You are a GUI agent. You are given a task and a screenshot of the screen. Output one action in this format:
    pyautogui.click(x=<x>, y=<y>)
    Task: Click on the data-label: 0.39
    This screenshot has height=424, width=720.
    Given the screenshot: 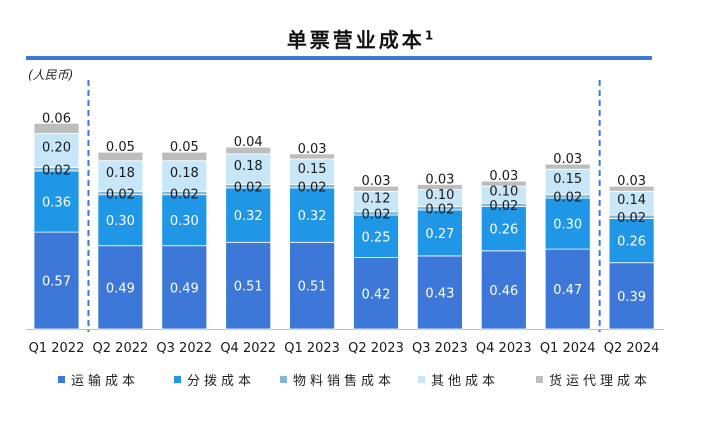 What is the action you would take?
    pyautogui.click(x=631, y=297)
    